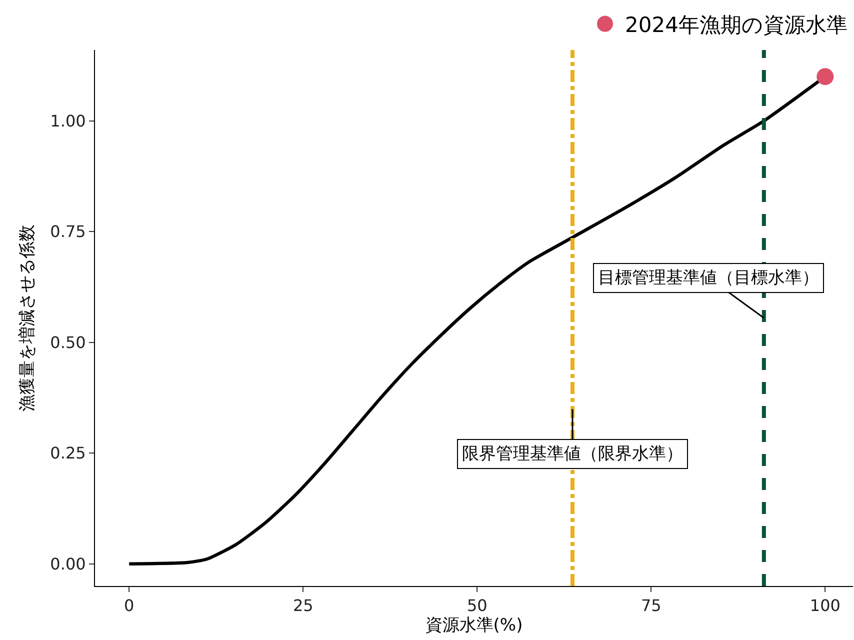 The image size is (854, 640). What do you see at coordinates (28, 318) in the screenshot?
I see `y-axis-title: 漁獲量を増減させる係数` at bounding box center [28, 318].